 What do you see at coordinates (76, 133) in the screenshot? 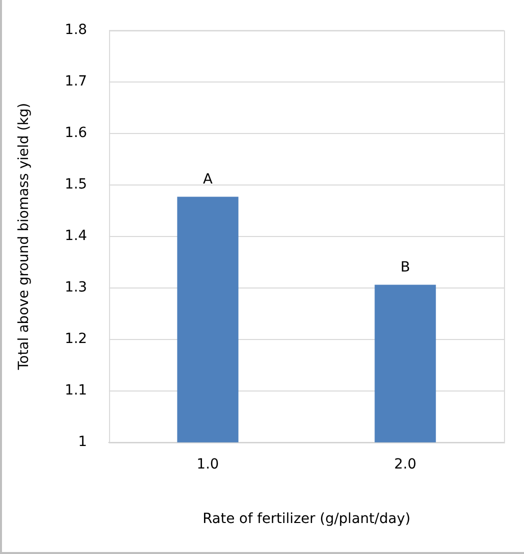
I see `y-tick-label: 1.6` at bounding box center [76, 133].